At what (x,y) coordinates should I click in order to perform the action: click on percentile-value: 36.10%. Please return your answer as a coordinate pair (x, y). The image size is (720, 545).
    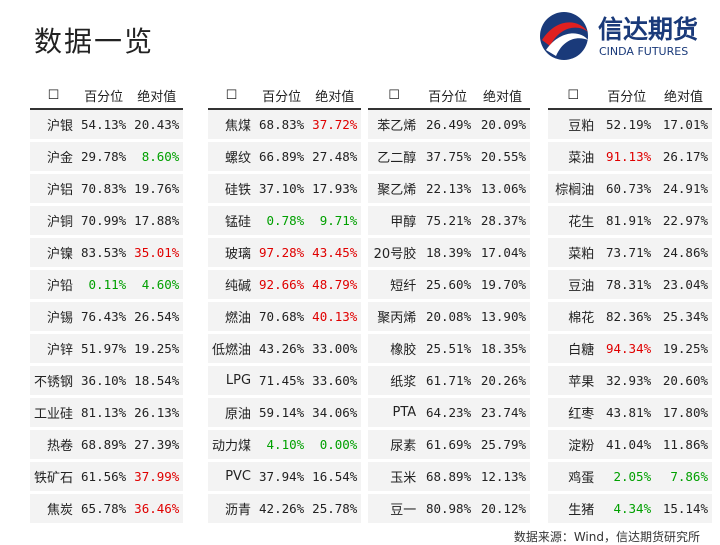
    Looking at the image, I should click on (104, 381).